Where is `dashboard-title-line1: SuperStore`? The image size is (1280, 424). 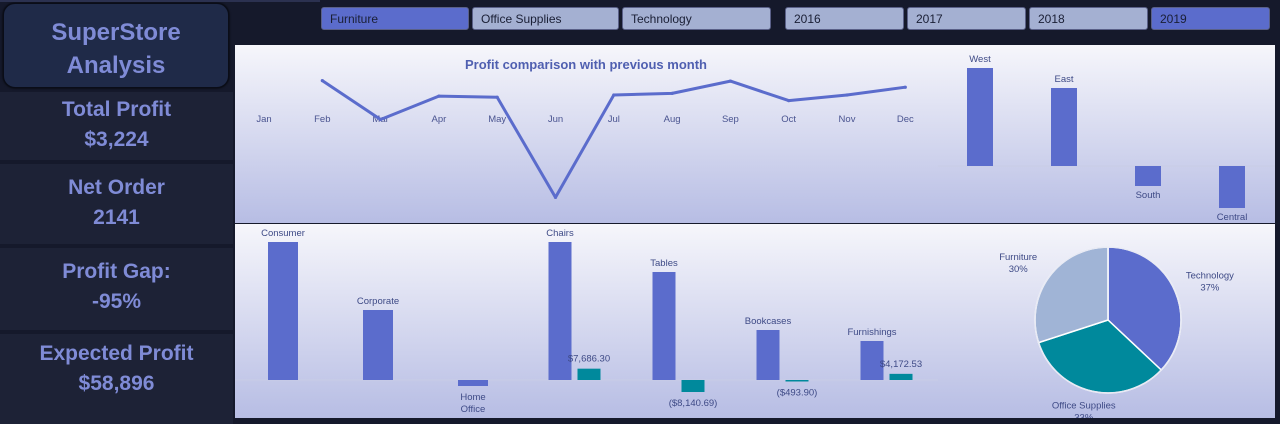 dashboard-title-line1: SuperStore is located at coordinates (116, 32).